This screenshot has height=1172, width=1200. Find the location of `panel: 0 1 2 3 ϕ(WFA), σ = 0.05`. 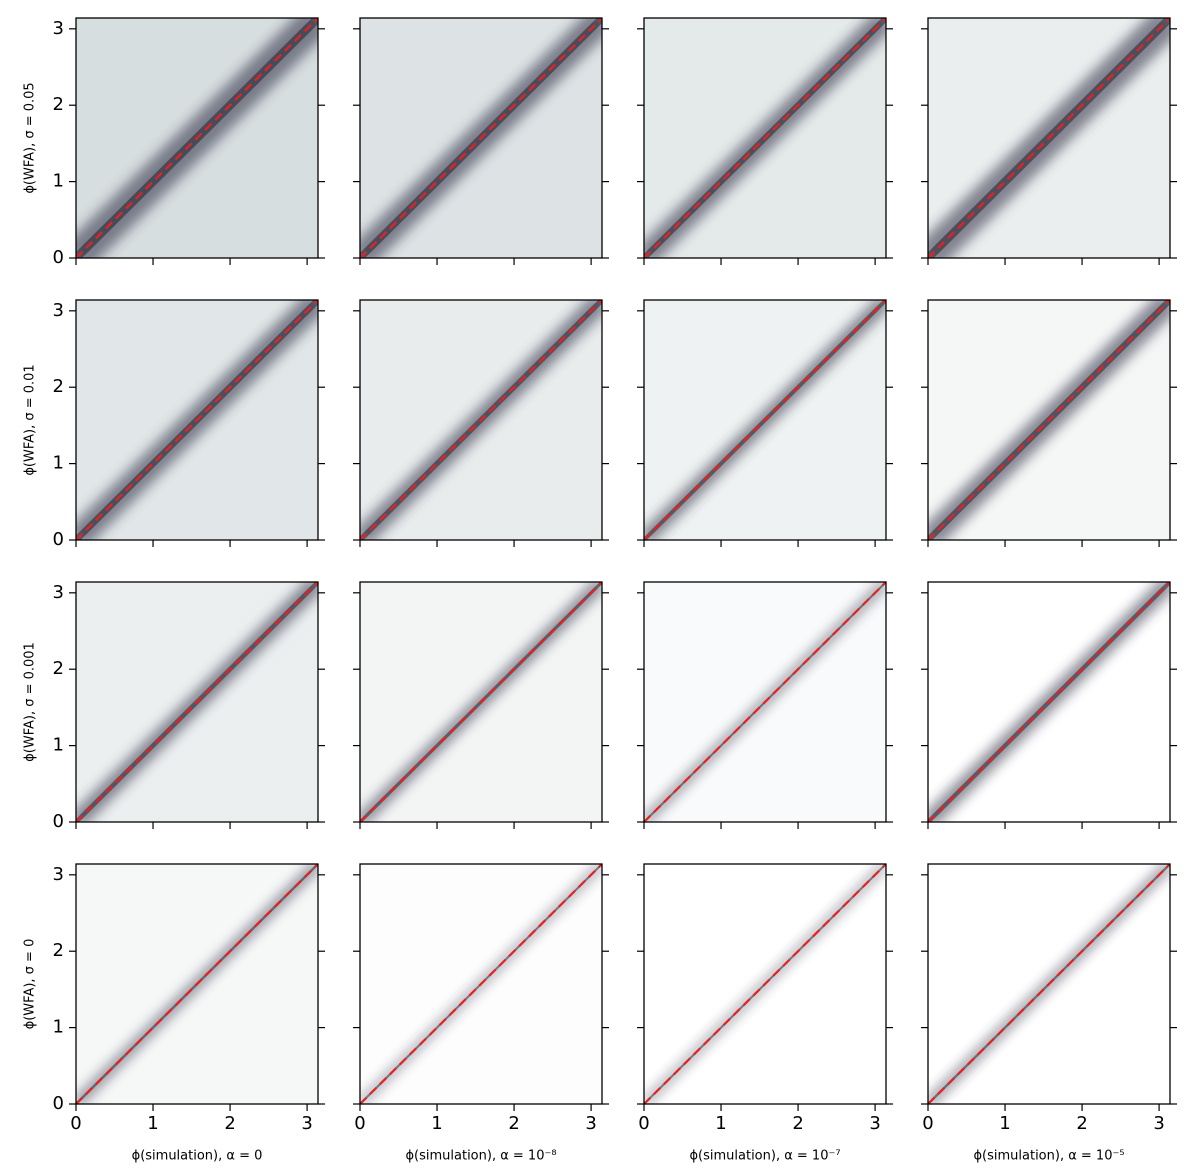

panel: 0 1 2 3 ϕ(WFA), σ = 0.05 is located at coordinates (174, 142).